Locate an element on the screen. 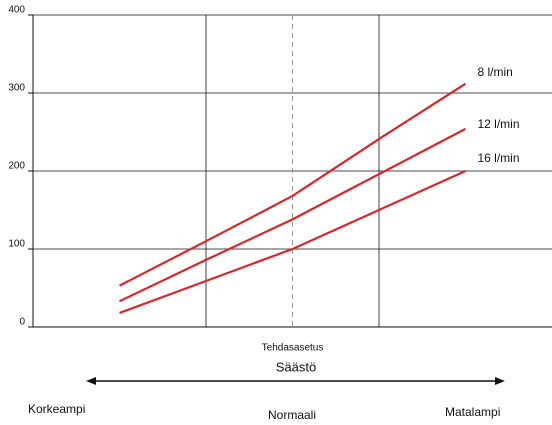 Image resolution: width=552 pixels, height=425 pixels. y-tick-label: 200 is located at coordinates (16, 166).